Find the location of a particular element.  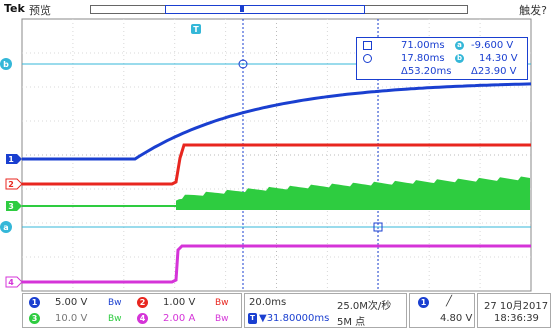

cursor-a-time-icon is located at coordinates (367, 45).